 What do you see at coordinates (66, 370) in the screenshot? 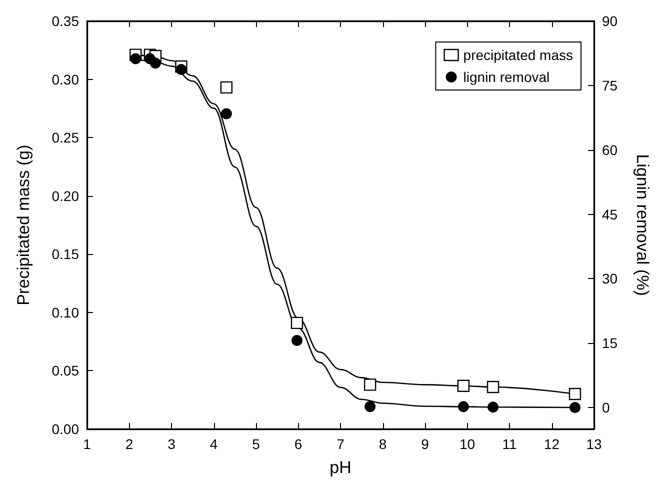
I see `y-tick-label: 0.05` at bounding box center [66, 370].